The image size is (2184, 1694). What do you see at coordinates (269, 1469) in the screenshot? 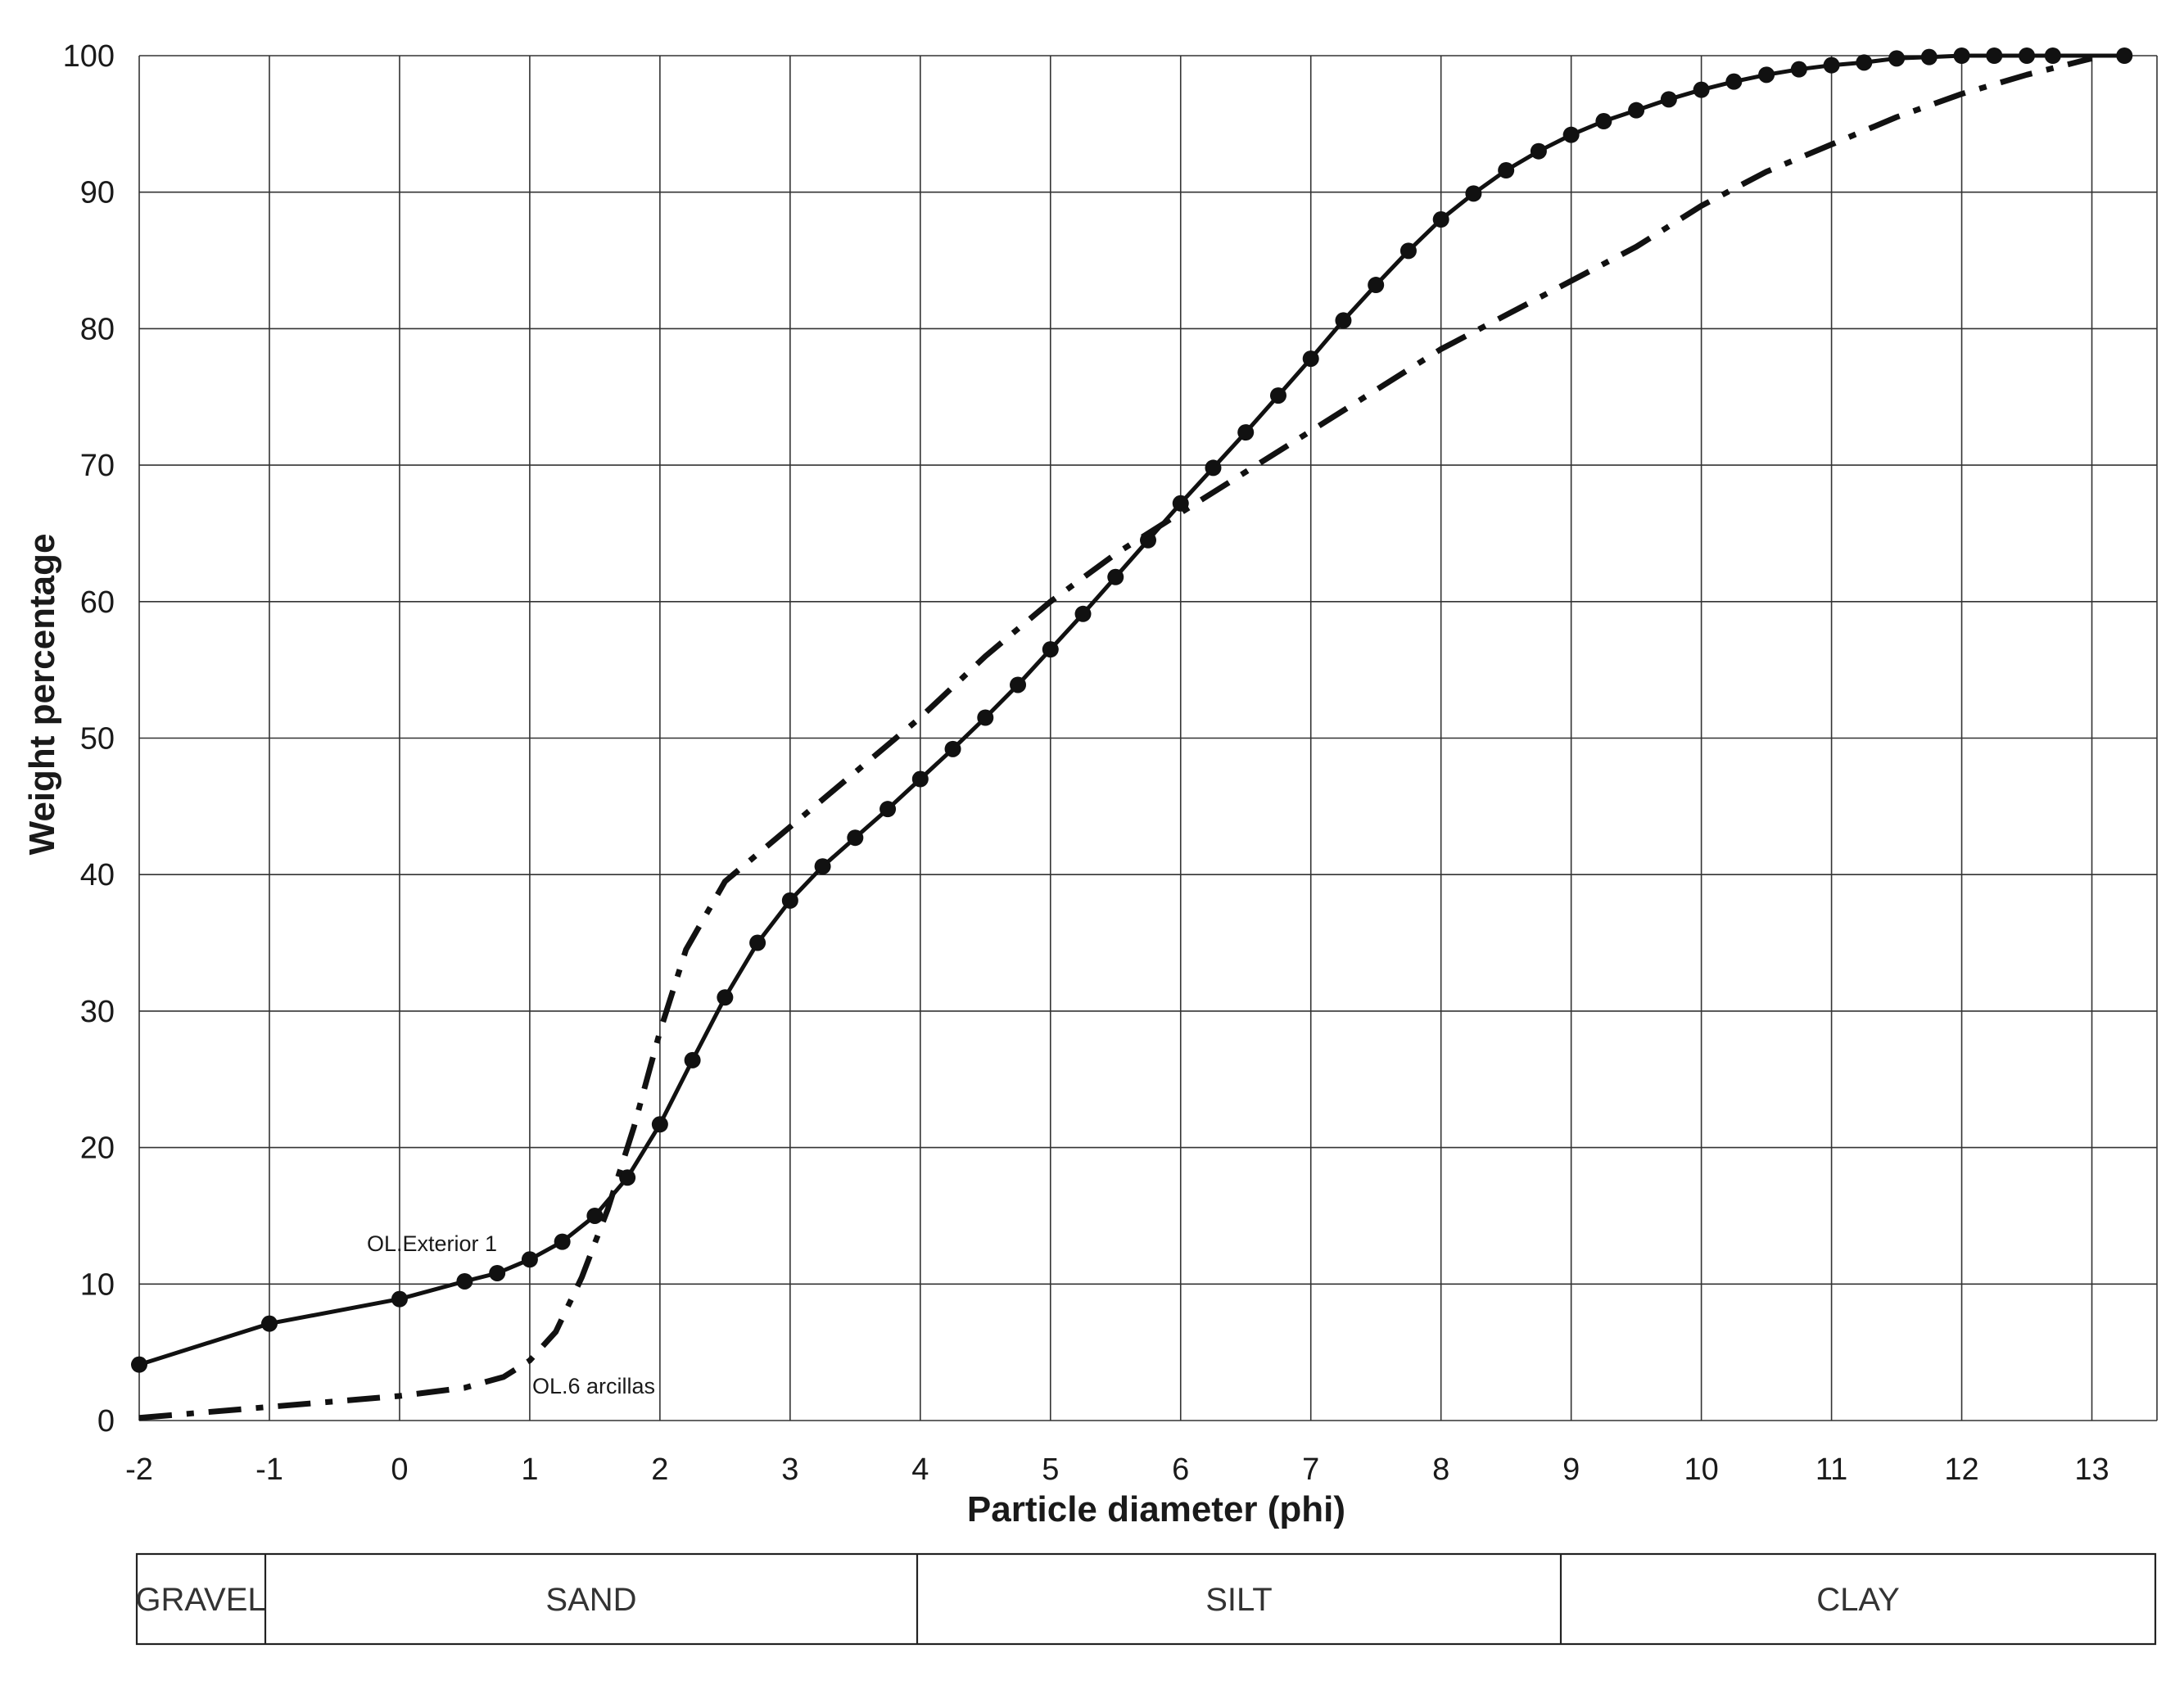
I see `x-tick-label: -1` at bounding box center [269, 1469].